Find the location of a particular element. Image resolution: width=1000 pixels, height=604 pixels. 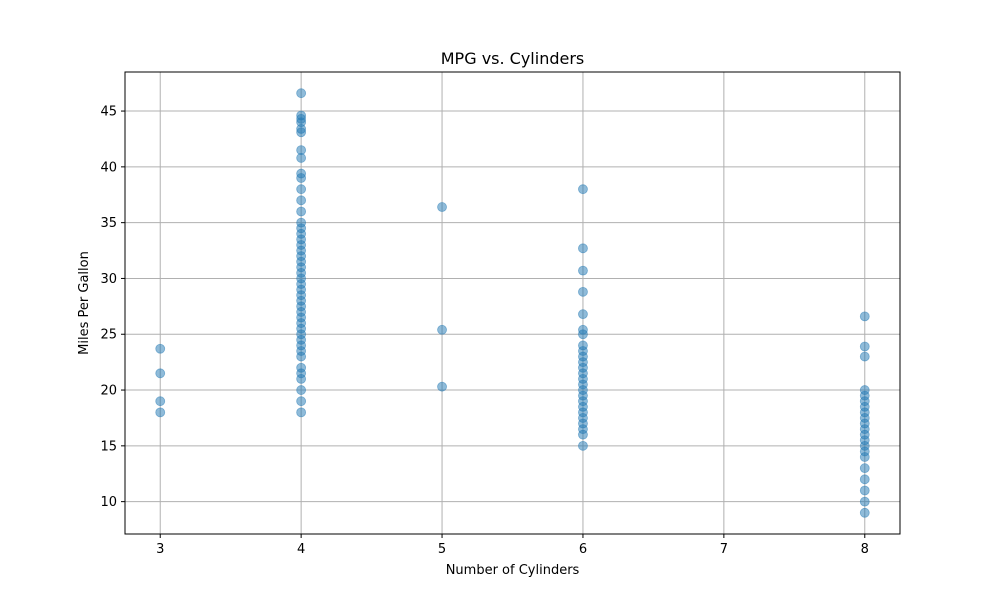

x-tick-label: 8 is located at coordinates (865, 549).